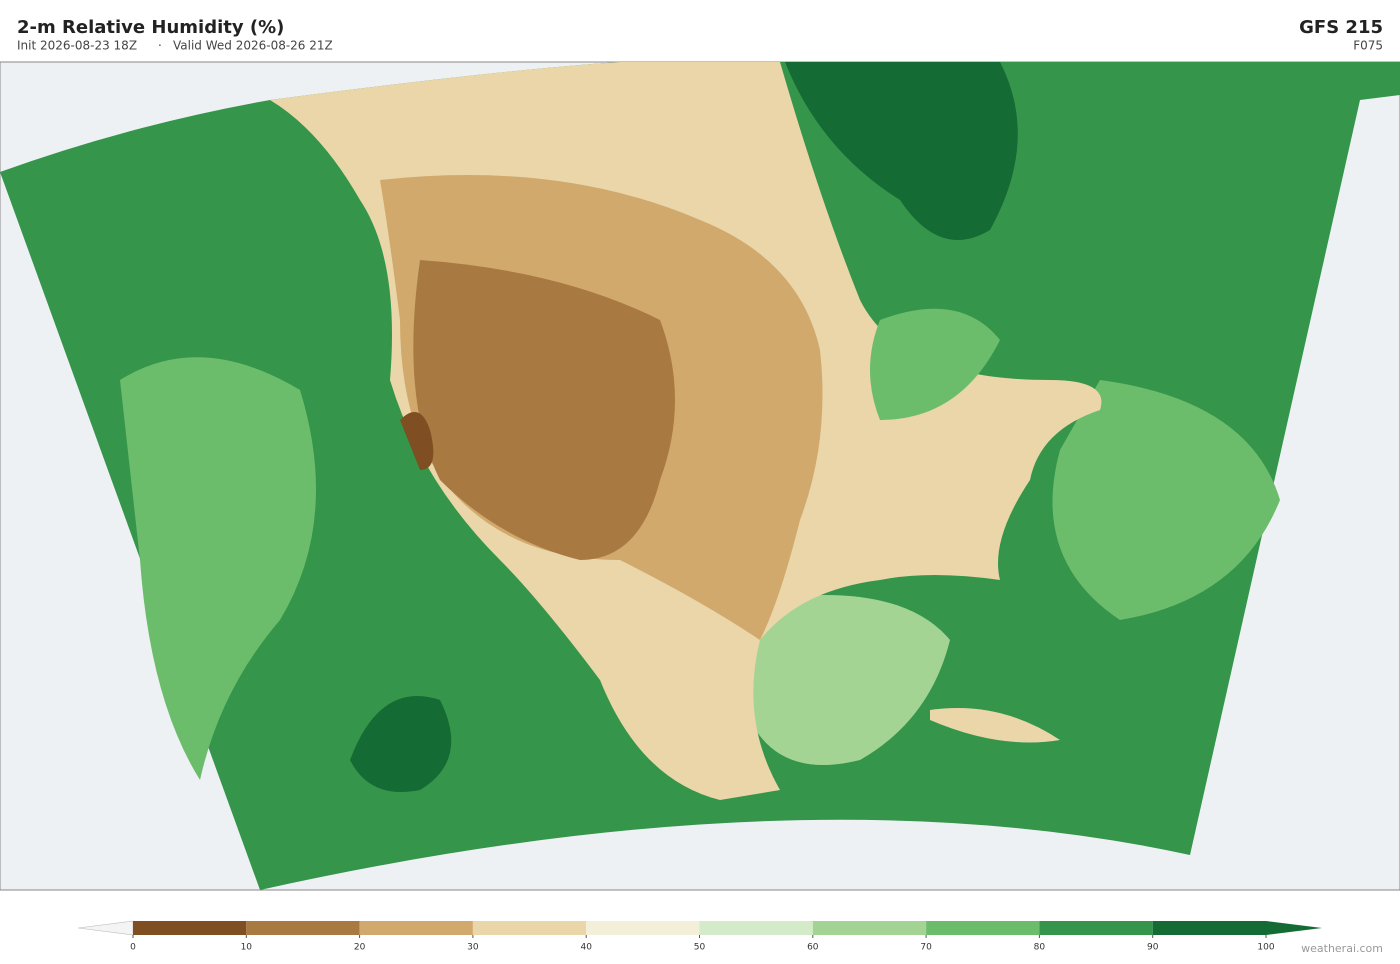  I want to click on colorbar-tick-label: 70, so click(926, 948).